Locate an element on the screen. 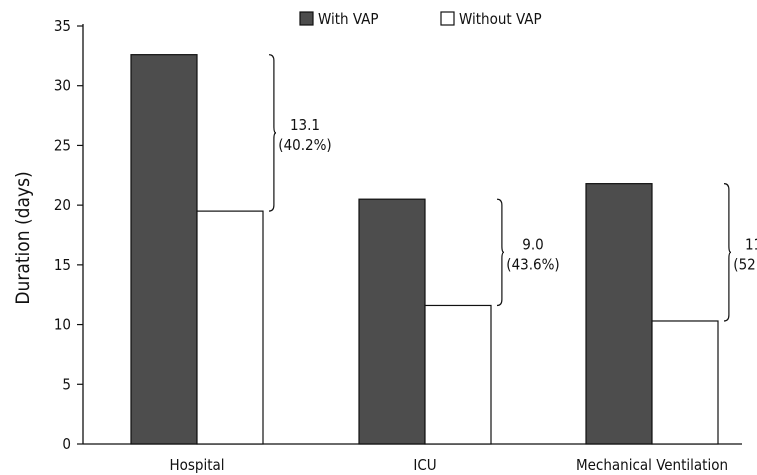 The width and height of the screenshot is (757, 475). y-tick-label: 15 is located at coordinates (62, 265).